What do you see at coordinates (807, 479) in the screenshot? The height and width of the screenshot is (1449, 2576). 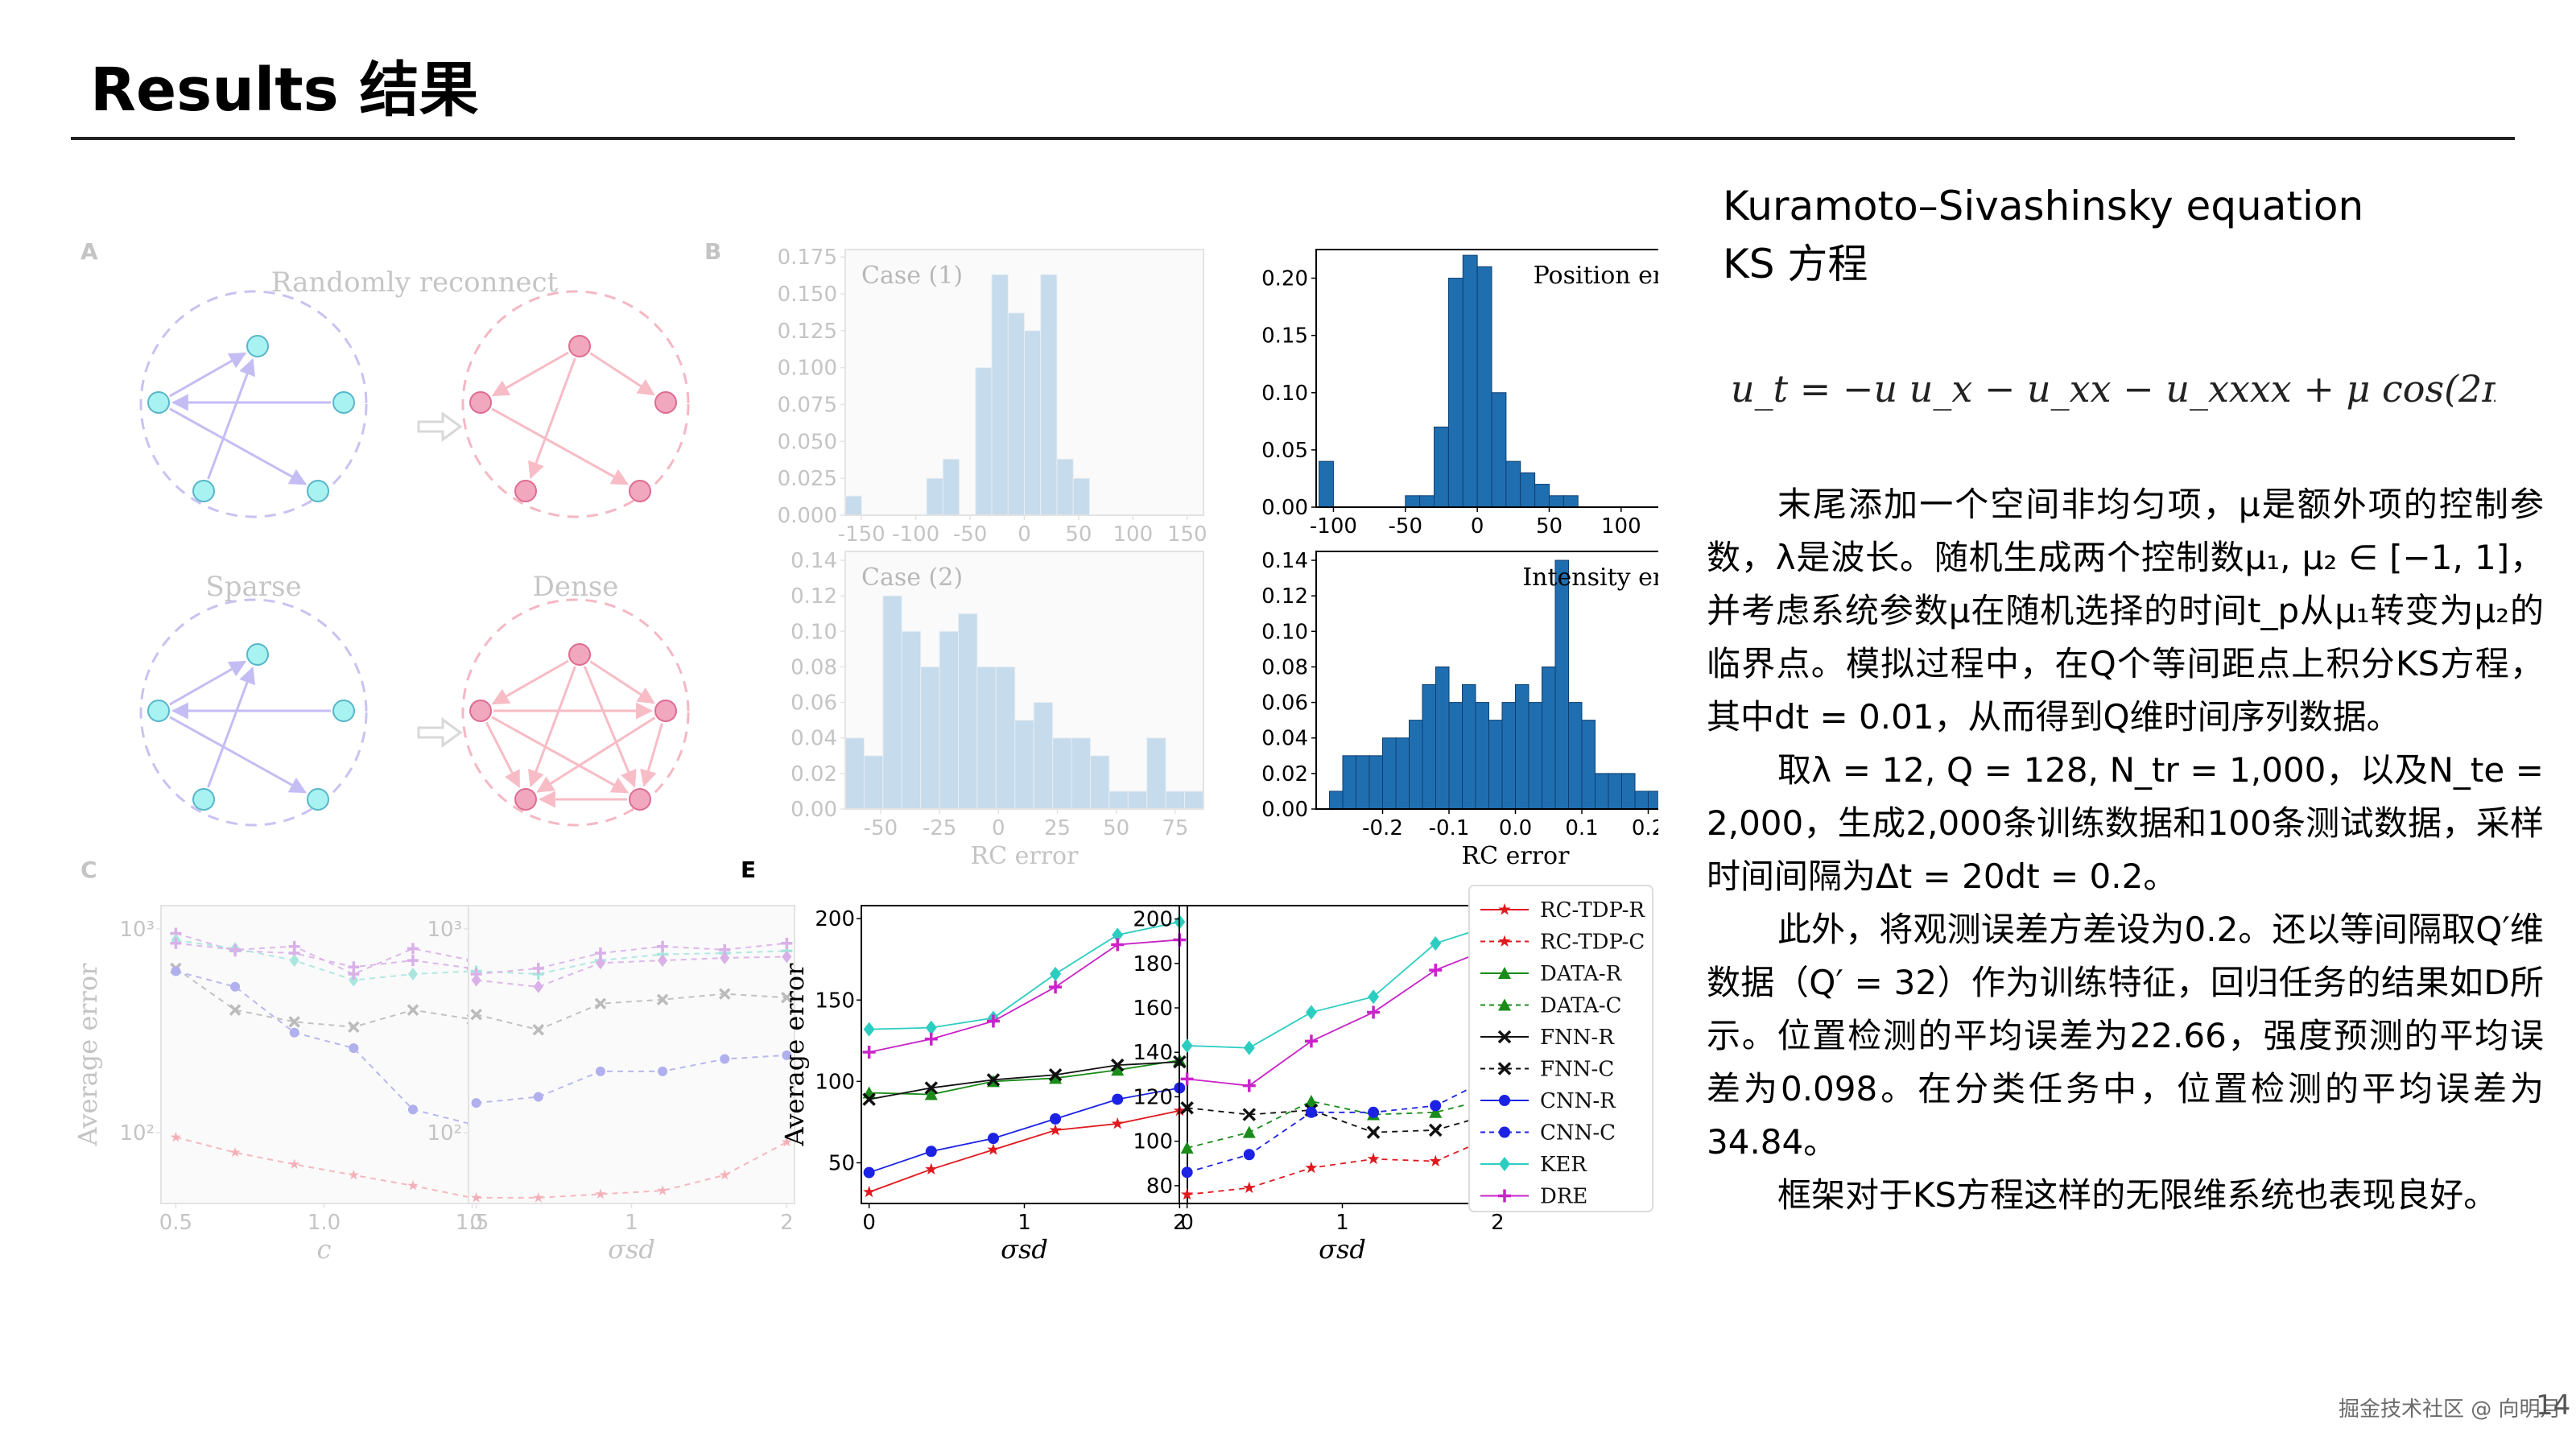 I see `y-tick-label: 0.025` at bounding box center [807, 479].